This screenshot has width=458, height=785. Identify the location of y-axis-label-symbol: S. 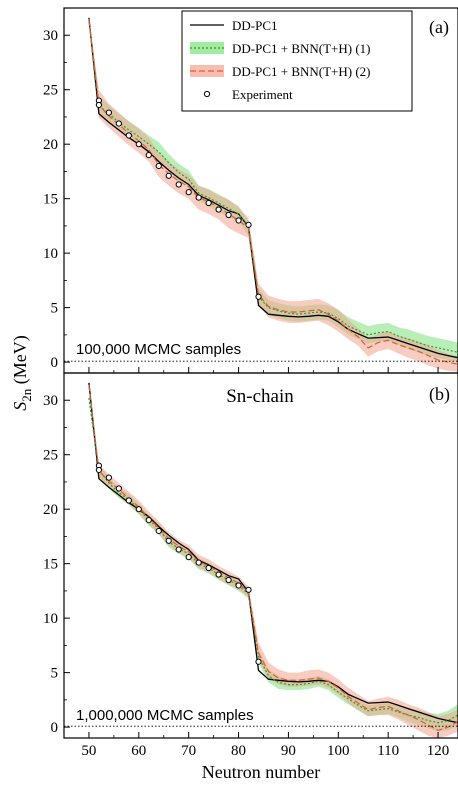
(20, 406).